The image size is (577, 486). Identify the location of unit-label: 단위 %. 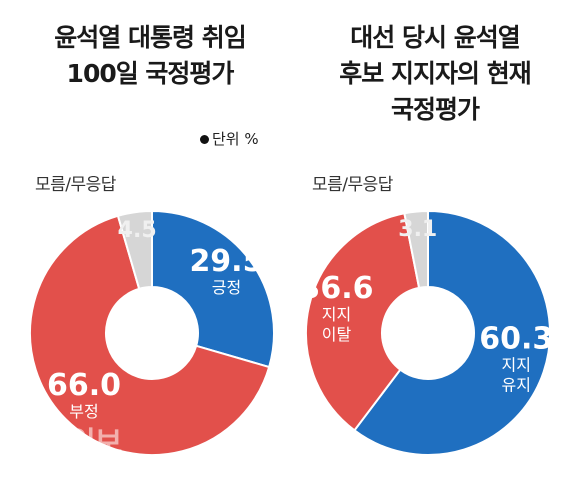
(235, 139).